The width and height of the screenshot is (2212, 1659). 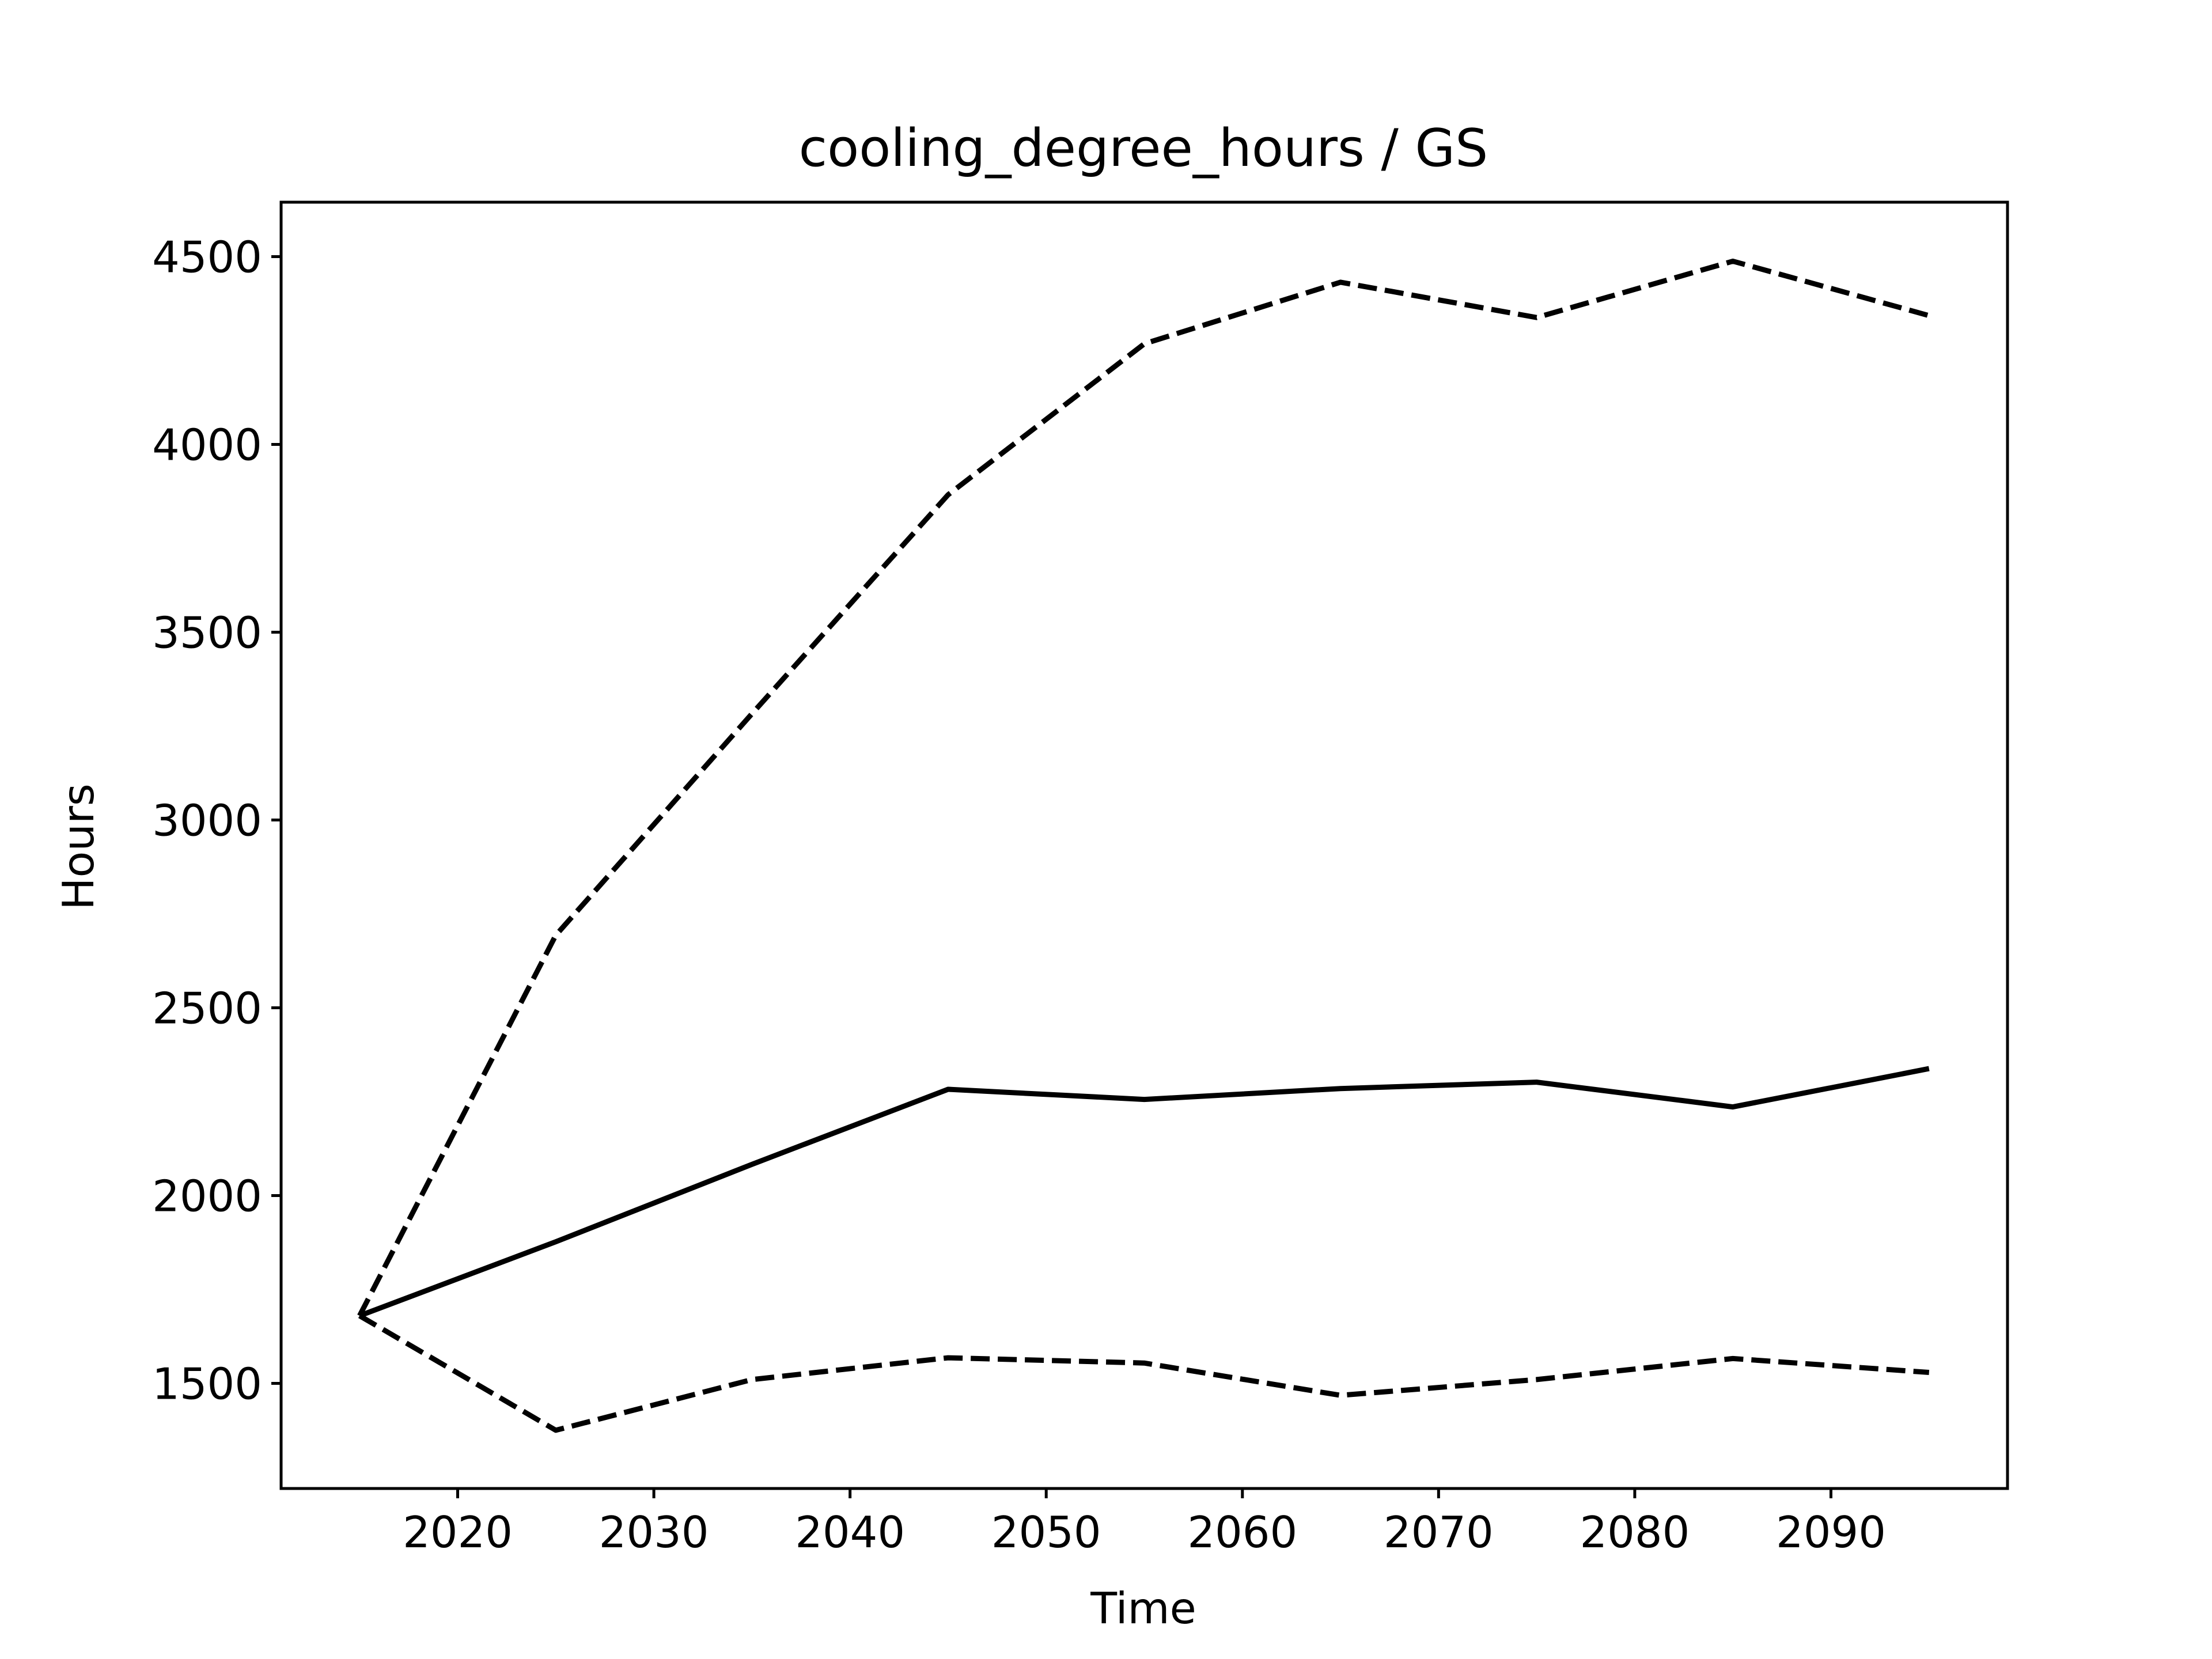 What do you see at coordinates (1046, 1532) in the screenshot?
I see `x-tick-label-2050: 2050` at bounding box center [1046, 1532].